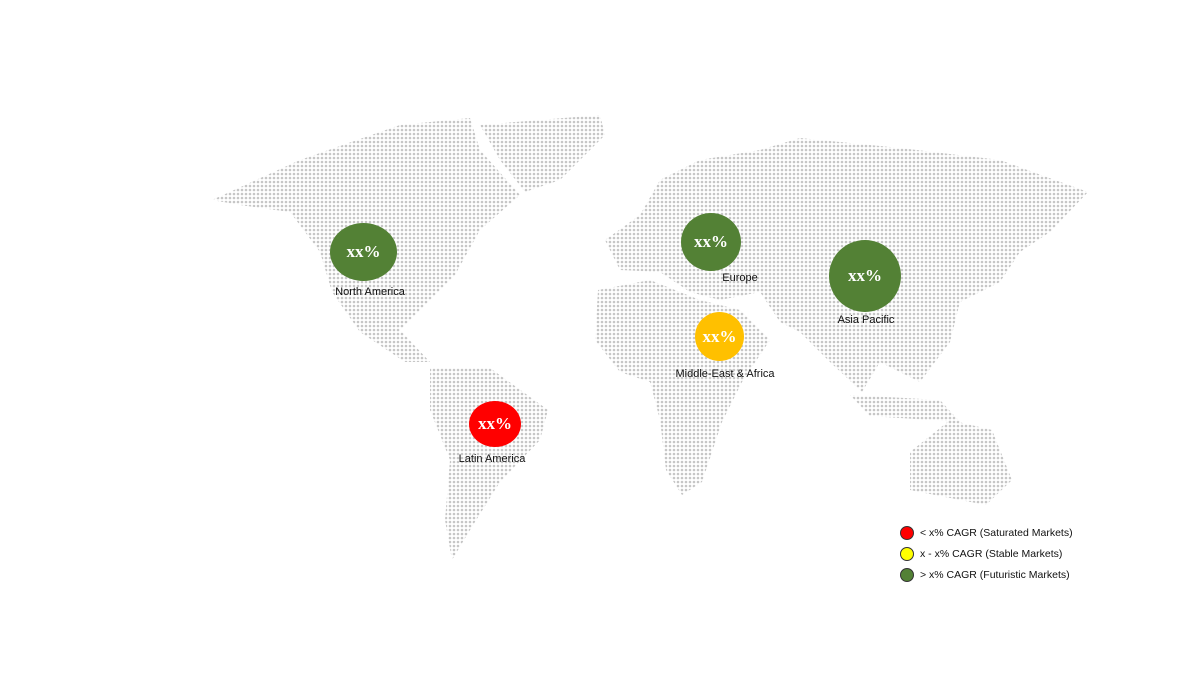  I want to click on indonesia-land, so click(905, 408).